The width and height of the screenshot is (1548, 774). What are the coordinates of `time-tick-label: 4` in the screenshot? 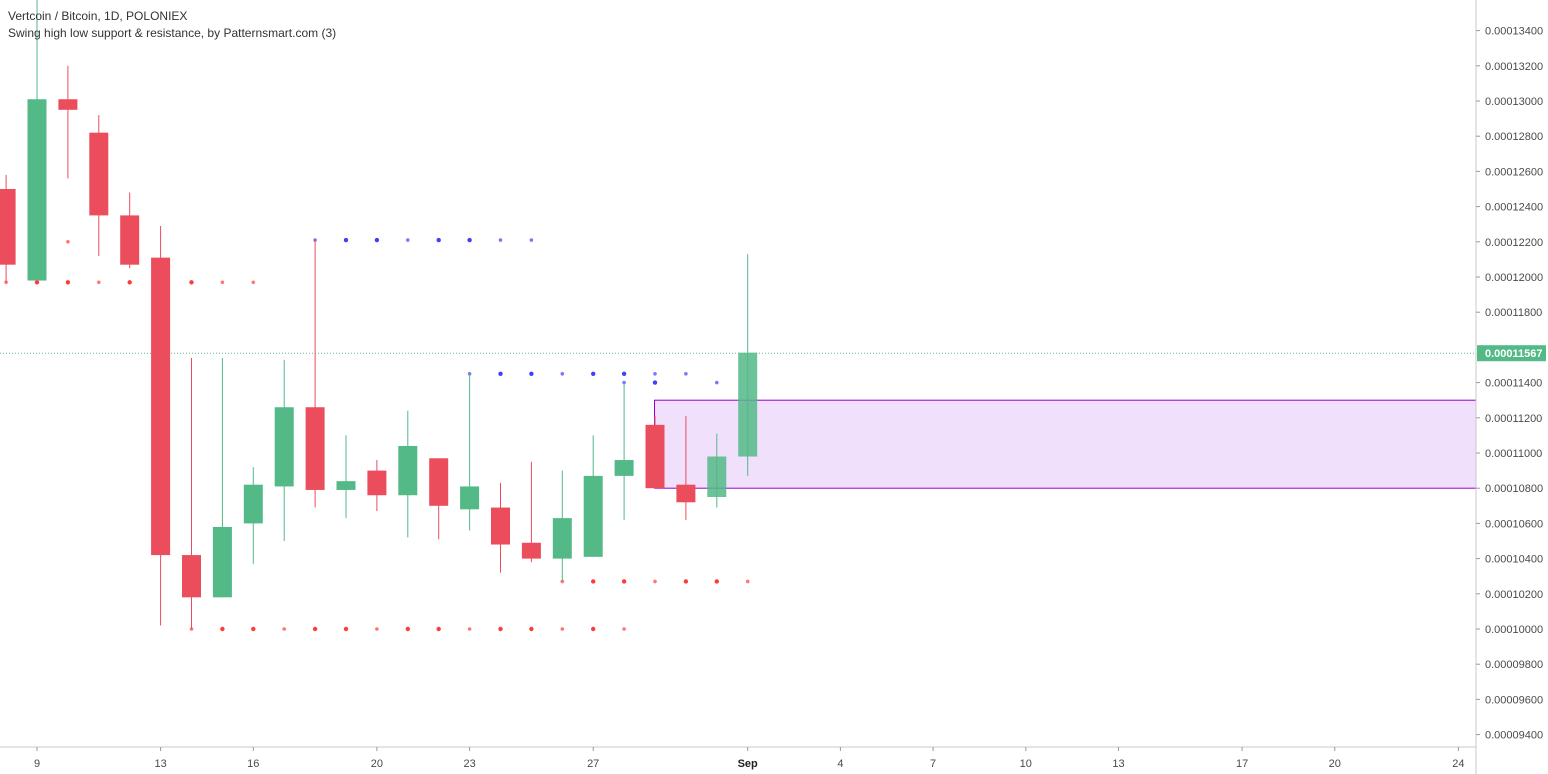 It's located at (840, 764).